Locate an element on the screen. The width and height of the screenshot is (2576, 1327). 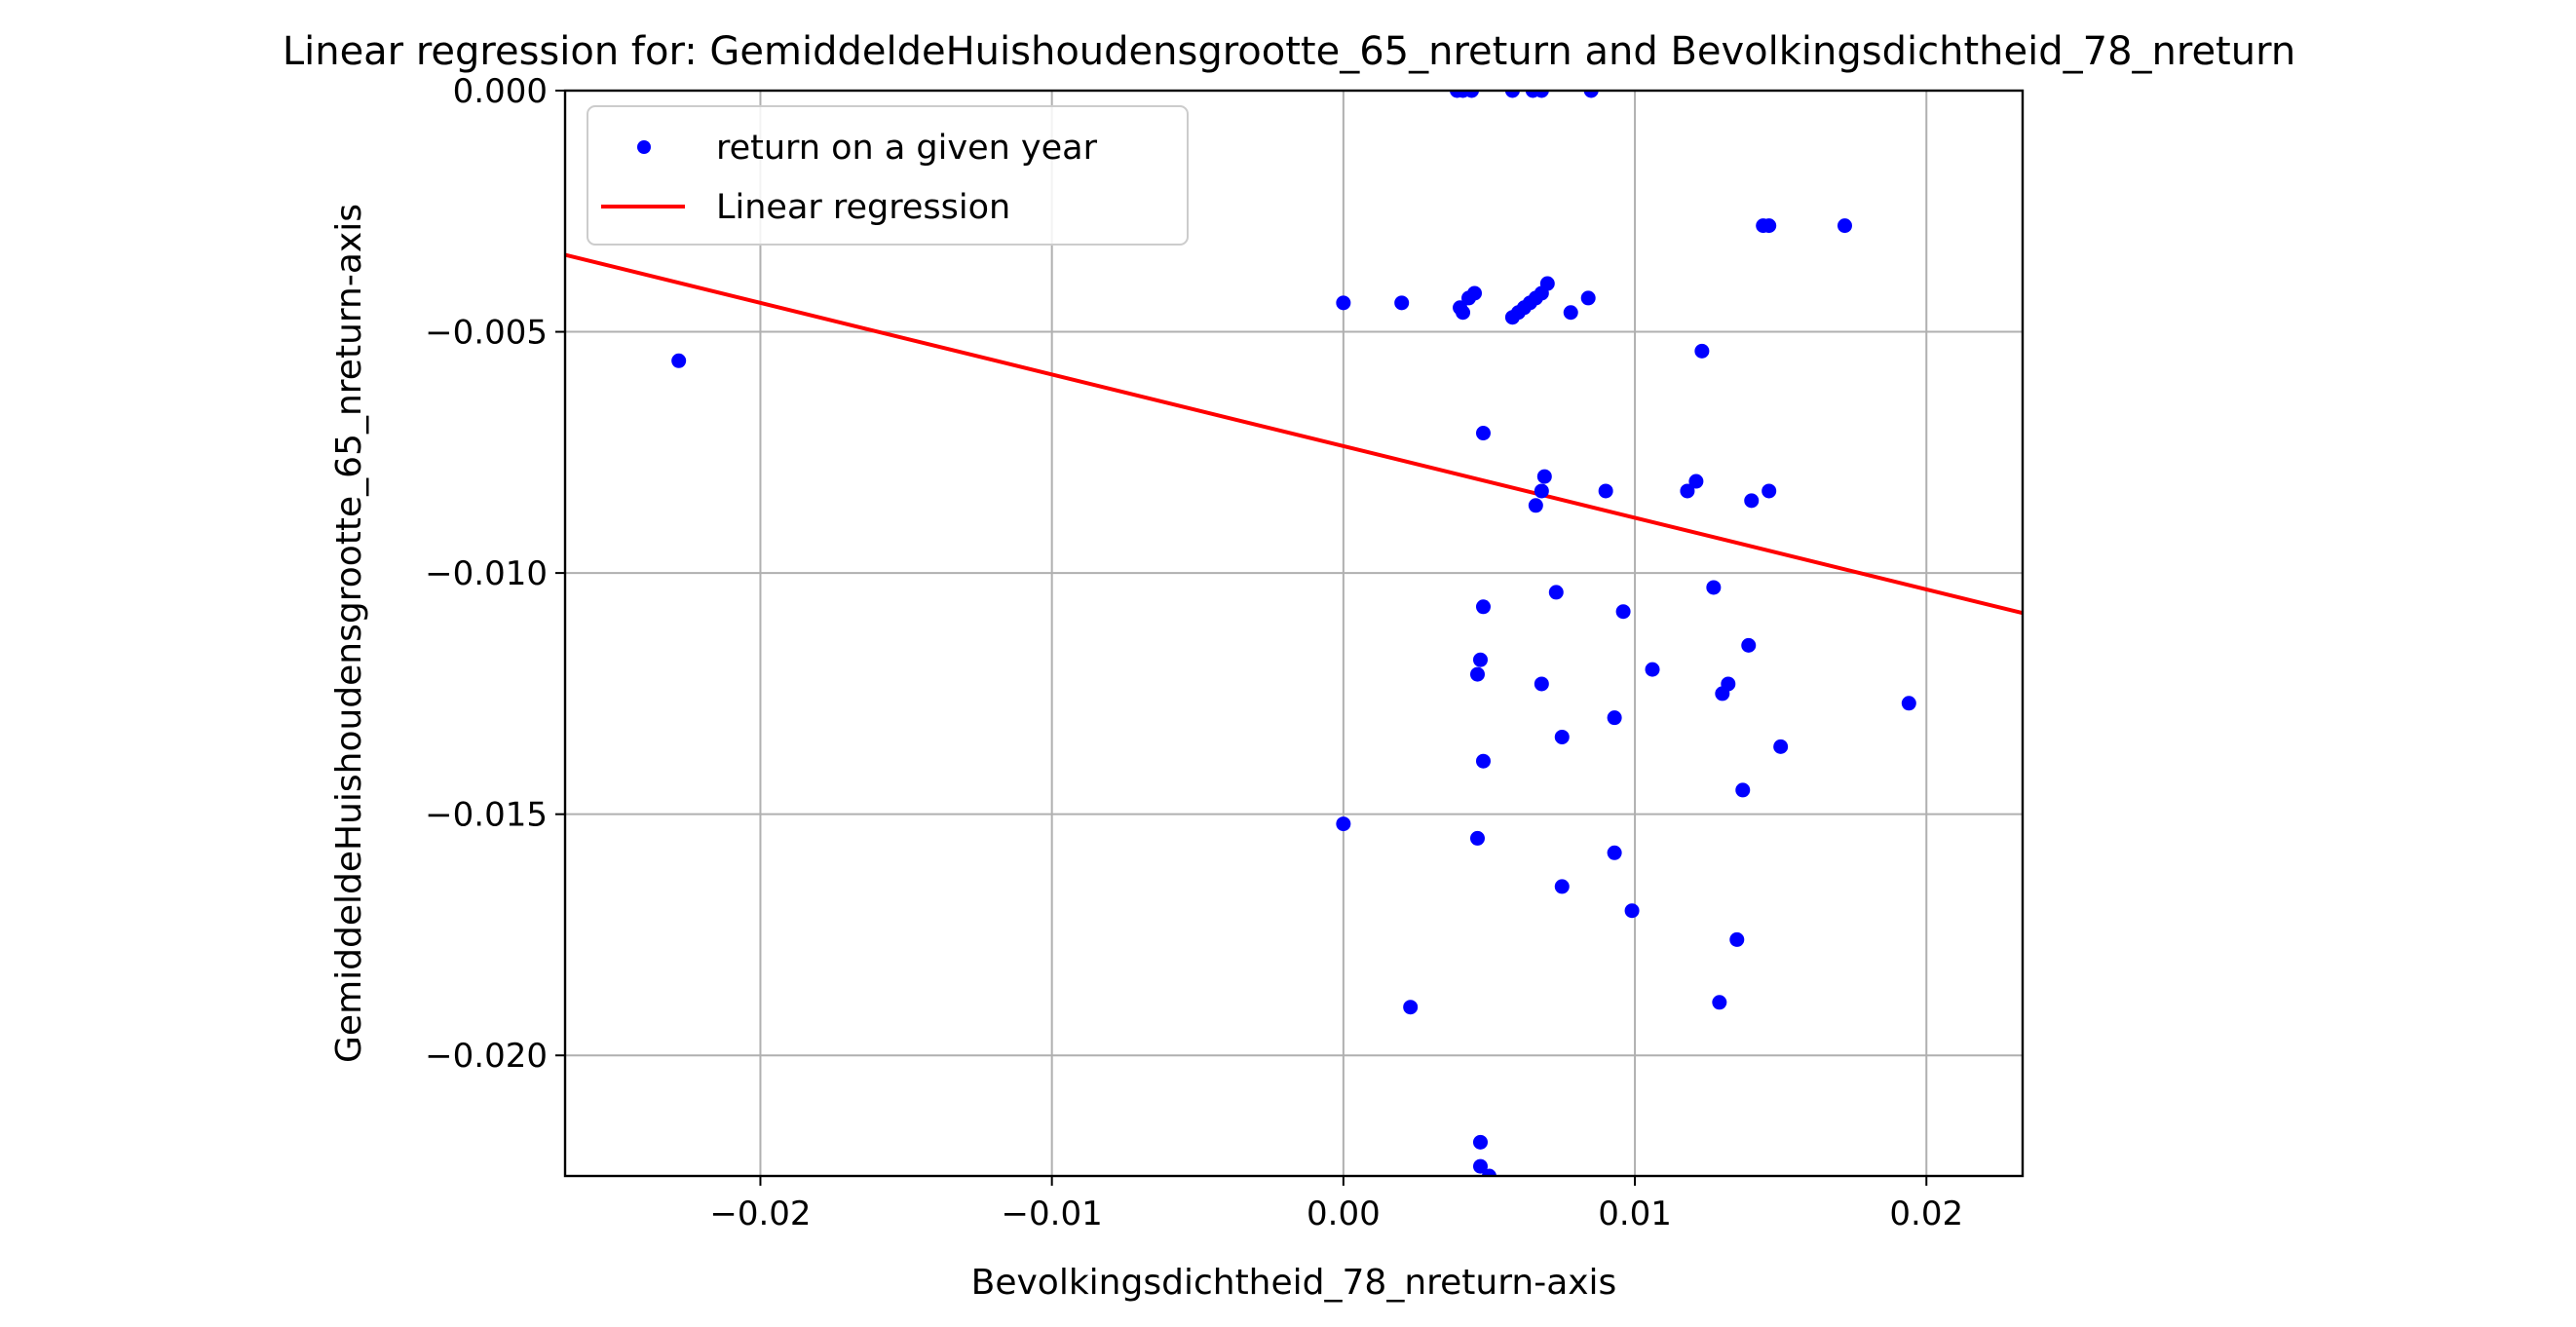
y-axis-ticks: 0.000 −0.005 −0.010 −0.015 −0.020 is located at coordinates (495, 574).